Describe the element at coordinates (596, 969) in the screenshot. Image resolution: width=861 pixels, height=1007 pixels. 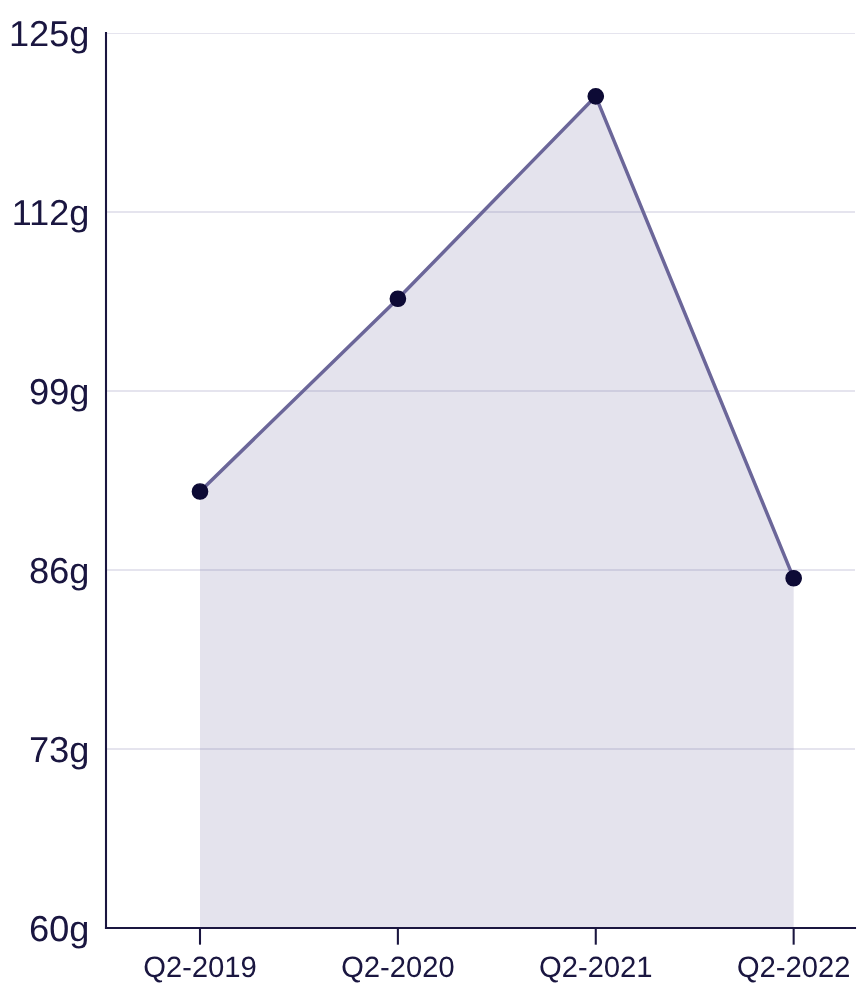
I see `x-tick-label: Q2-2021` at that location.